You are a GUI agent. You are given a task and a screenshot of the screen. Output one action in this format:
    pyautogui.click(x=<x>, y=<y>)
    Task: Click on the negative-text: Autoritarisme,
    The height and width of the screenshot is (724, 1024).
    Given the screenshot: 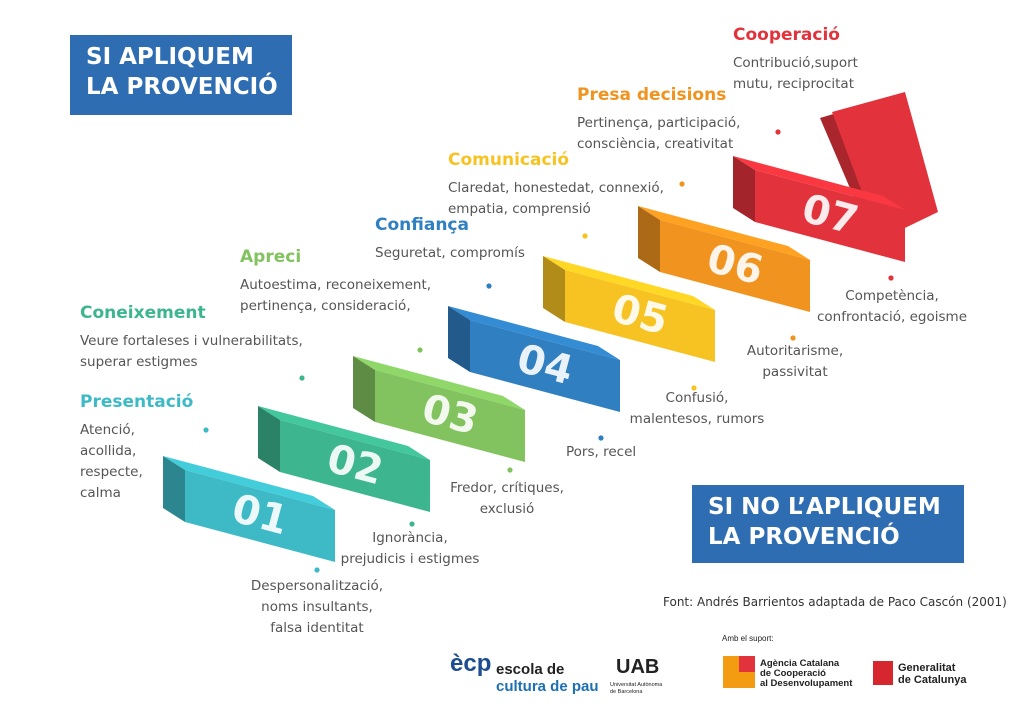 What is the action you would take?
    pyautogui.click(x=795, y=351)
    